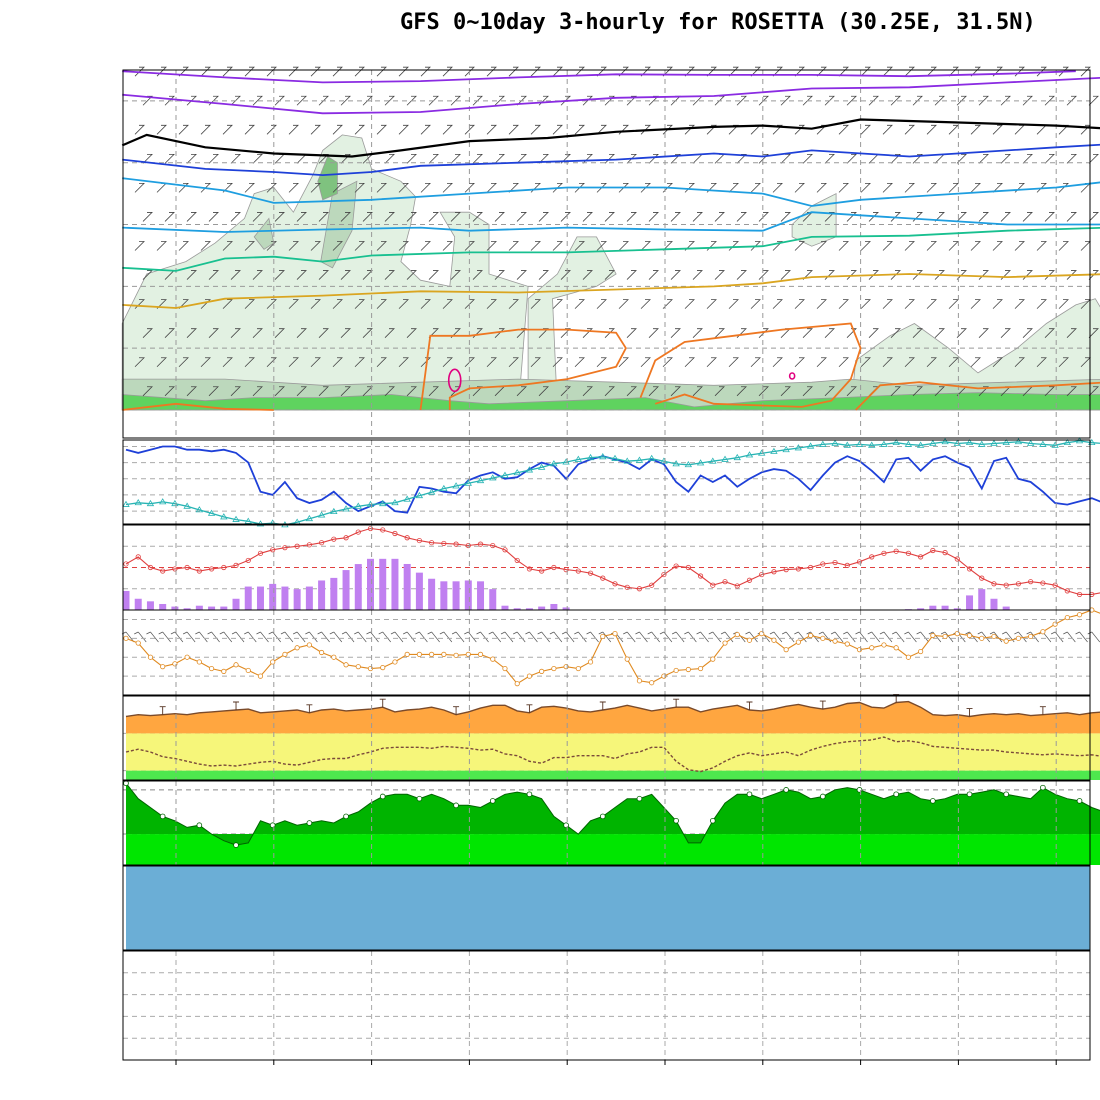 Image resolution: width=1100 pixels, height=1100 pixels. Describe the element at coordinates (750, 365) in the screenshot. I see `temp-contour-25-b` at that location.